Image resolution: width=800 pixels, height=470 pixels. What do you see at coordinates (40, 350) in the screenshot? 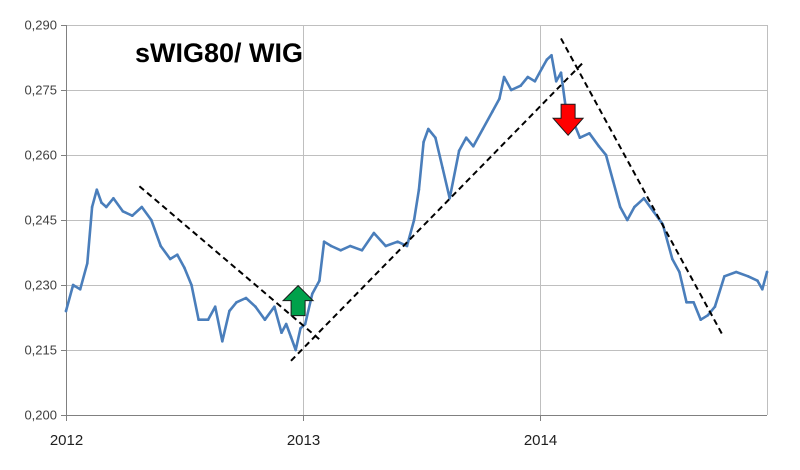
I see `y-tick-label: 0,215` at bounding box center [40, 350].